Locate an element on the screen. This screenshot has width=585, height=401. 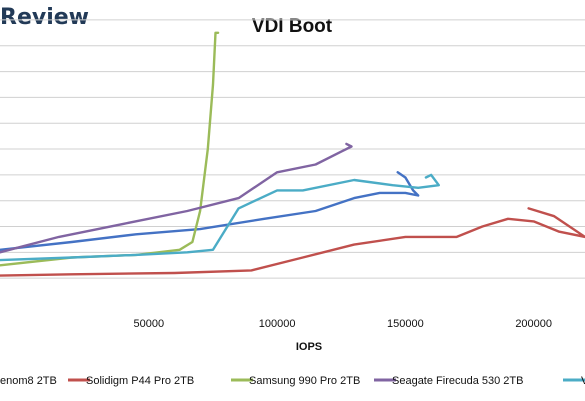
legend-label-0: enom8 2TB is located at coordinates (28, 381).